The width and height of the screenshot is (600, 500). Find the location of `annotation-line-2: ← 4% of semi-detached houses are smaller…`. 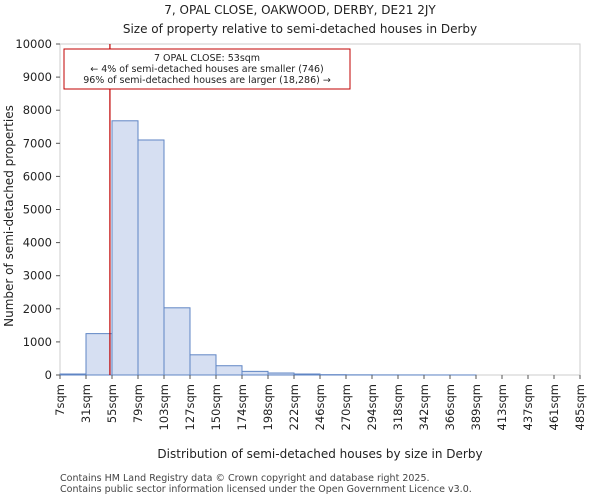

annotation-line-2: ← 4% of semi-detached houses are smaller… is located at coordinates (207, 69).